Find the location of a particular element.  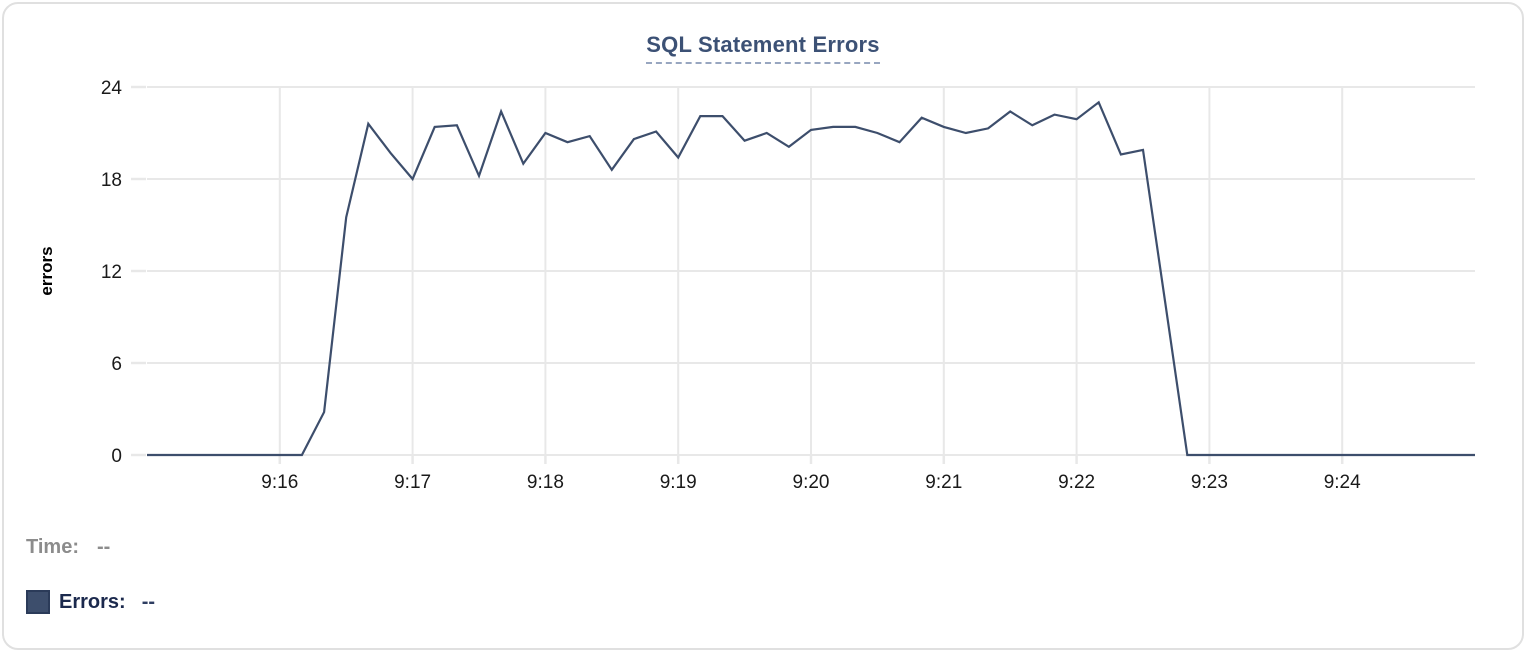

x-tick-label: 9:21 is located at coordinates (943, 482).